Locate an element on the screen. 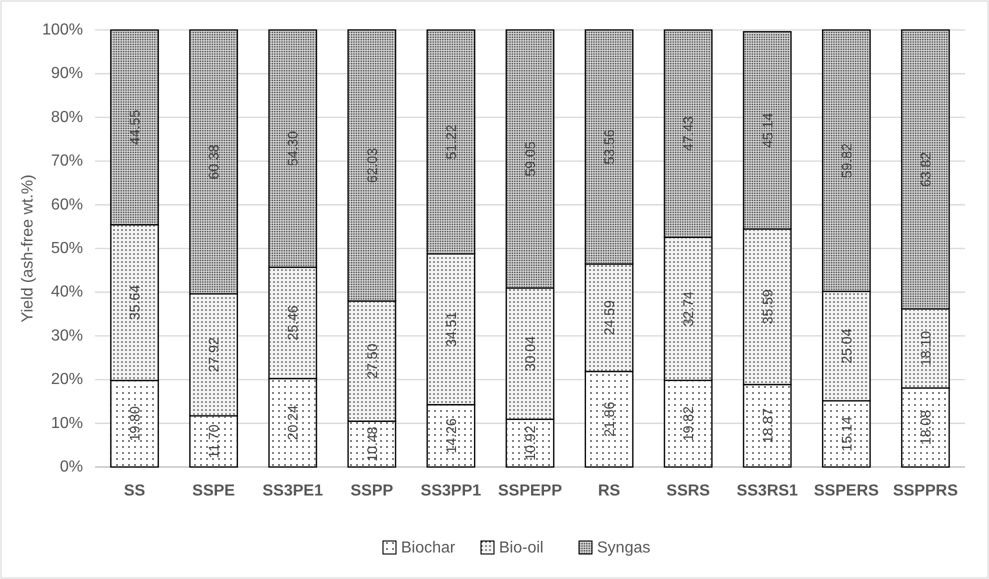 The height and width of the screenshot is (579, 989). data-label: 19.80 is located at coordinates (134, 424).